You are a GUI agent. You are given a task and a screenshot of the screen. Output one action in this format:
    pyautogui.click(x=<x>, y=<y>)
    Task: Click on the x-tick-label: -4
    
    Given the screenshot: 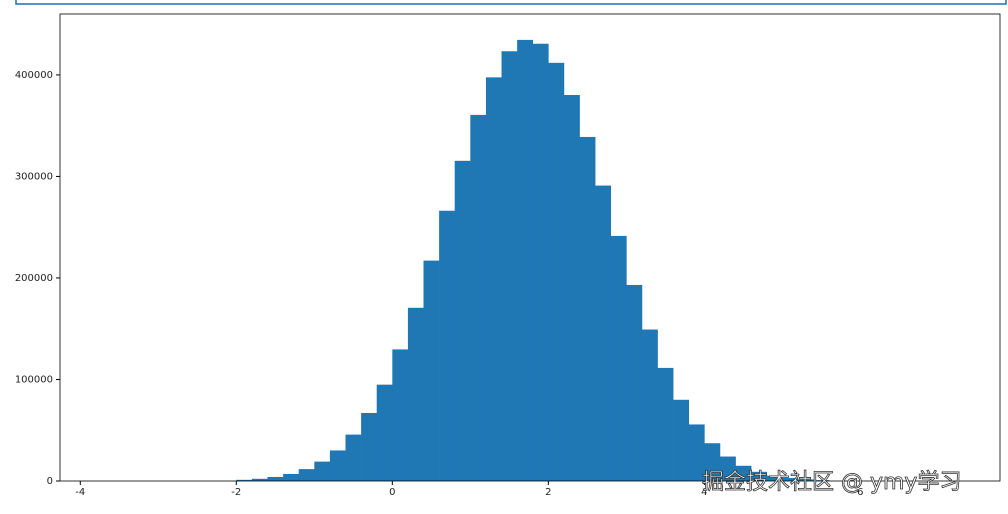 What is the action you would take?
    pyautogui.click(x=80, y=492)
    